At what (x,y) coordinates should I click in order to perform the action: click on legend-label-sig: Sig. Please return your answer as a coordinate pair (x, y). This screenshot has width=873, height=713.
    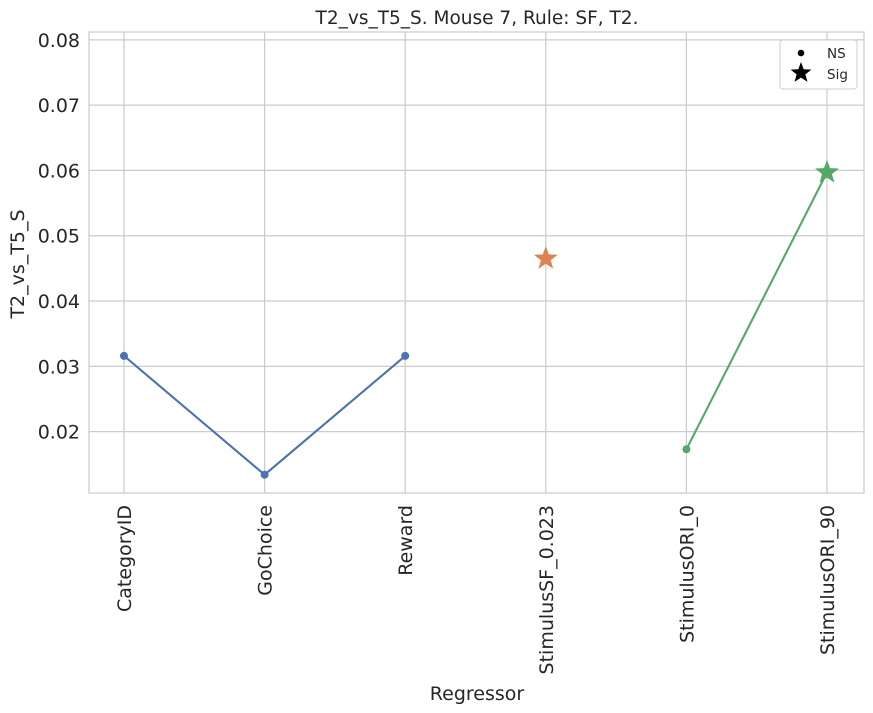
    Looking at the image, I should click on (837, 75).